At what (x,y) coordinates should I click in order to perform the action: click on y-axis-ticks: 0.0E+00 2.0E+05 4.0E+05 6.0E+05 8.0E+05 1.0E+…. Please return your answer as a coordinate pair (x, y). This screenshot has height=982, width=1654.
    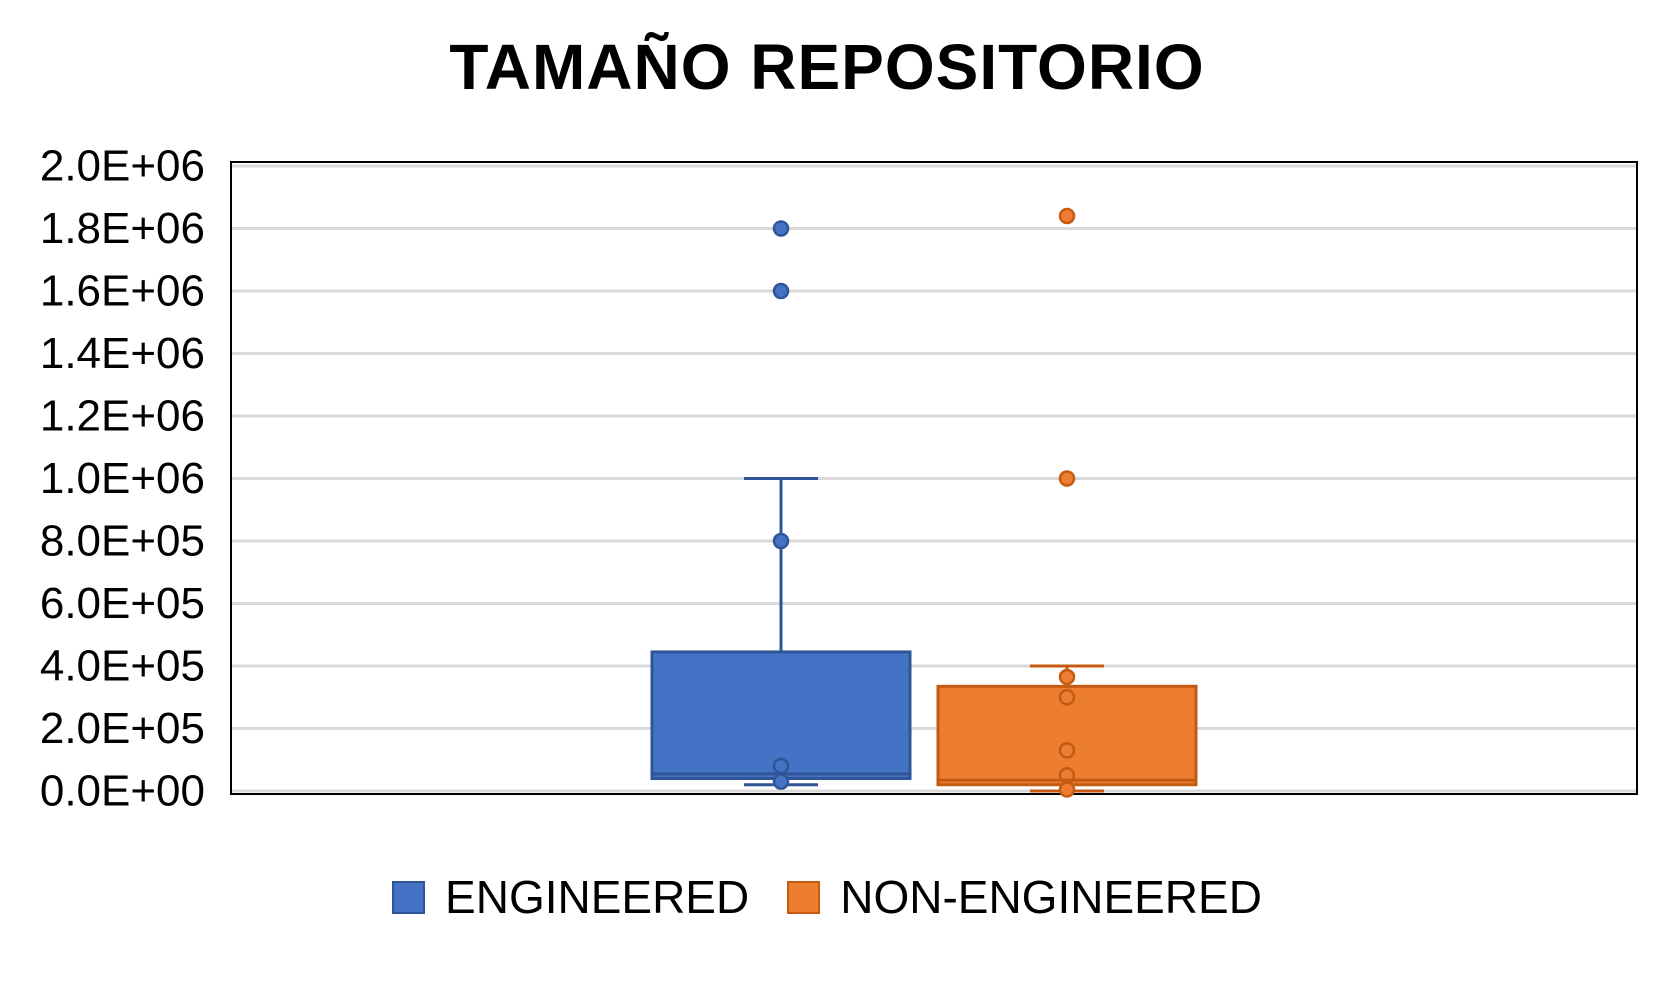
    Looking at the image, I should click on (122, 479).